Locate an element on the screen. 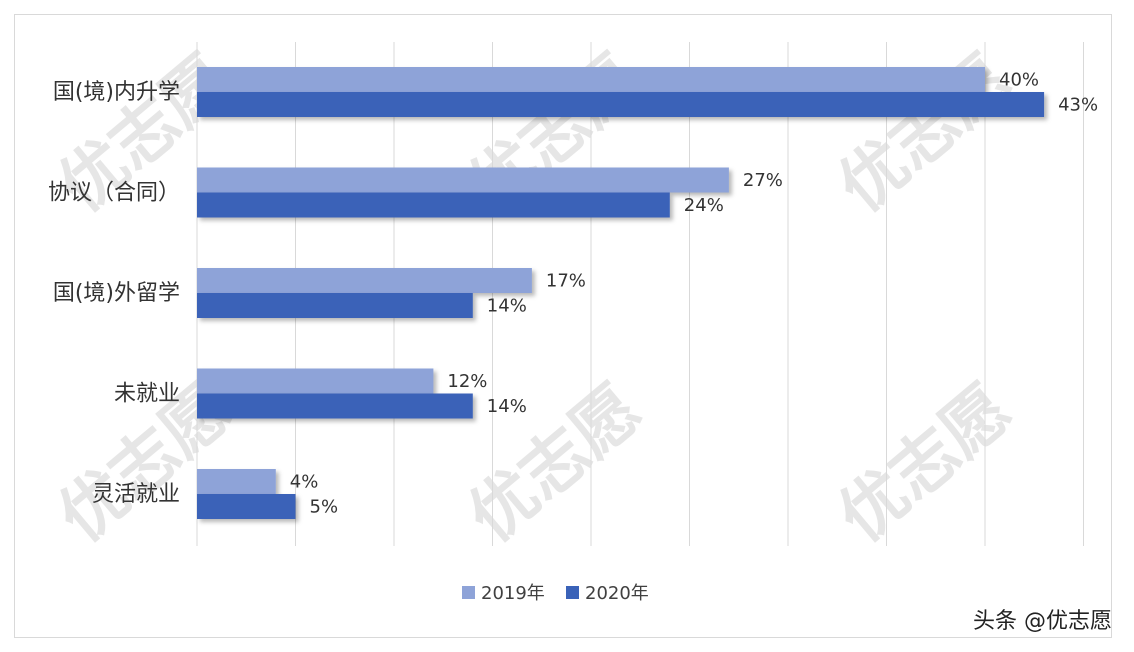 The image size is (1134, 652). data-label: 5% is located at coordinates (324, 507).